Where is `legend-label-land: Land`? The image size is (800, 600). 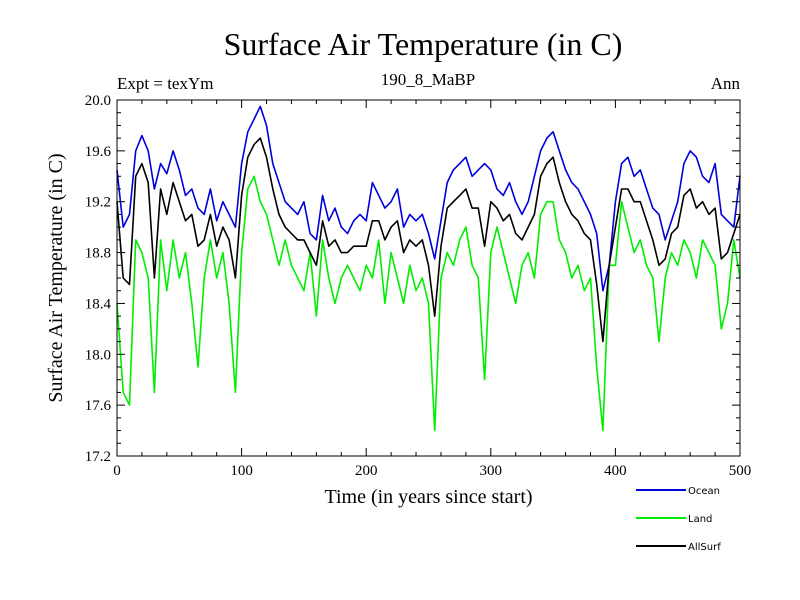
legend-label-land: Land is located at coordinates (700, 519).